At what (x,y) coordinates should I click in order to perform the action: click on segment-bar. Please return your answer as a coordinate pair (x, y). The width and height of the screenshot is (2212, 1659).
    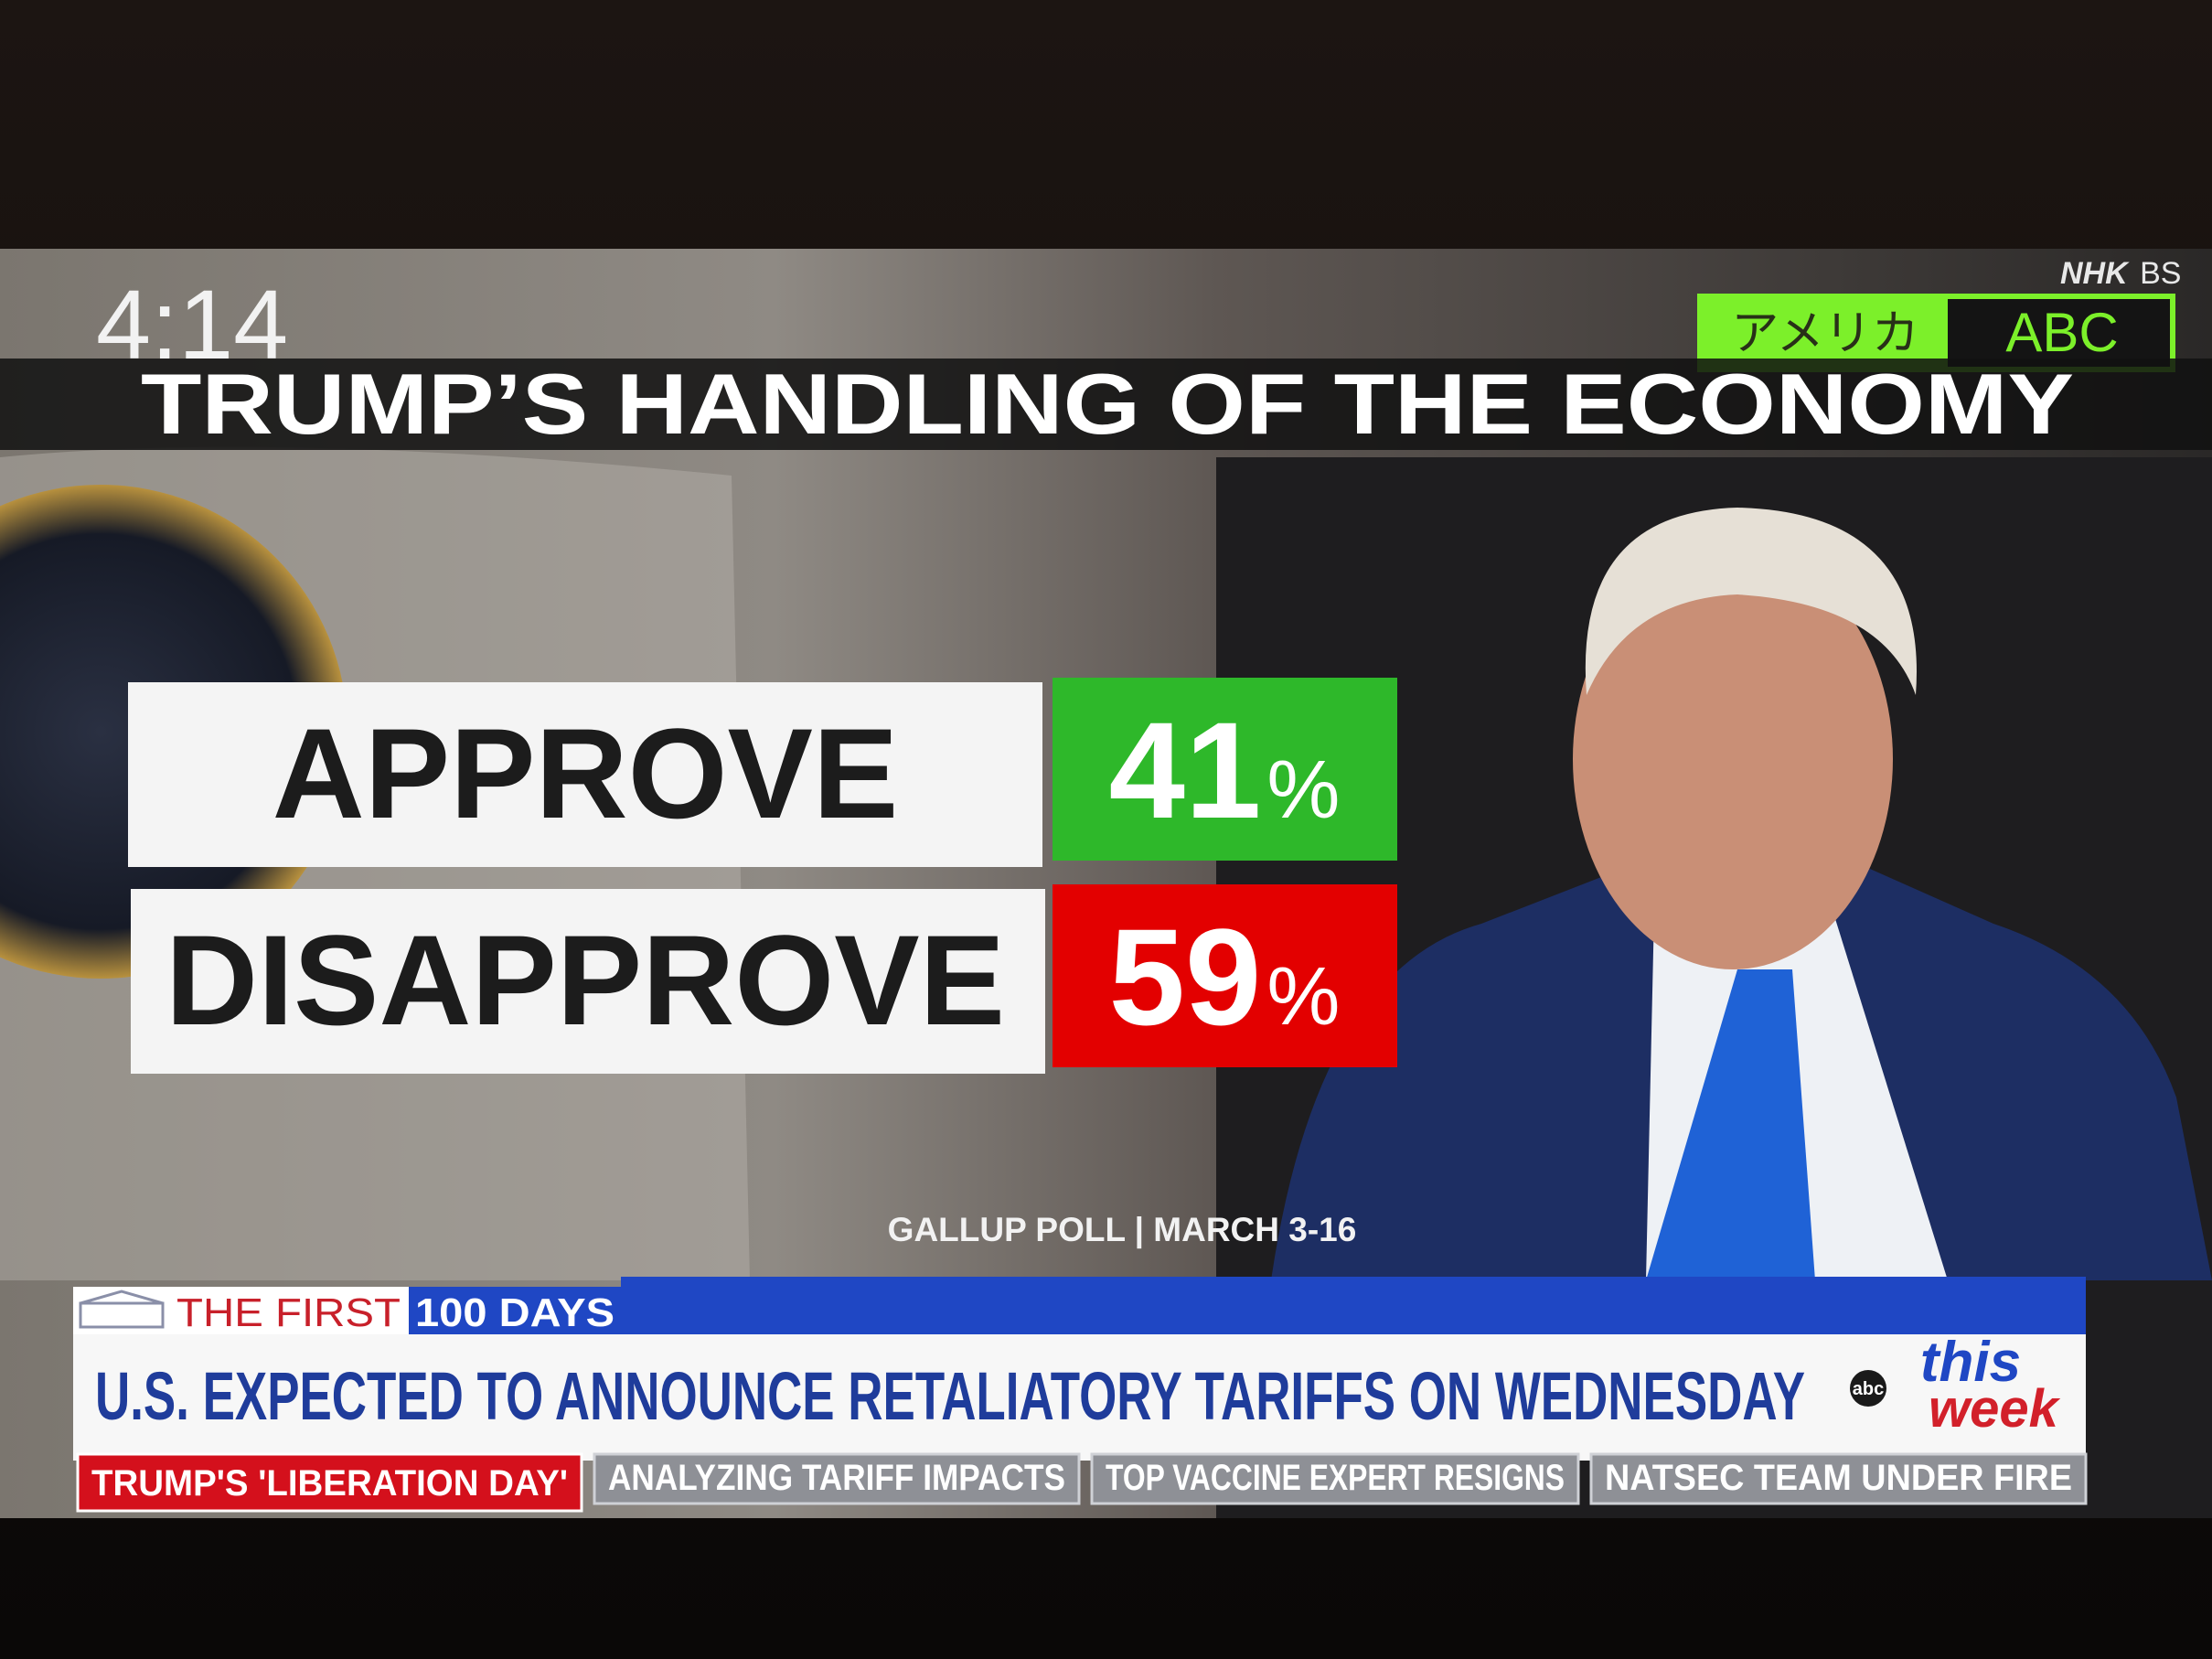
    Looking at the image, I should click on (1354, 1306).